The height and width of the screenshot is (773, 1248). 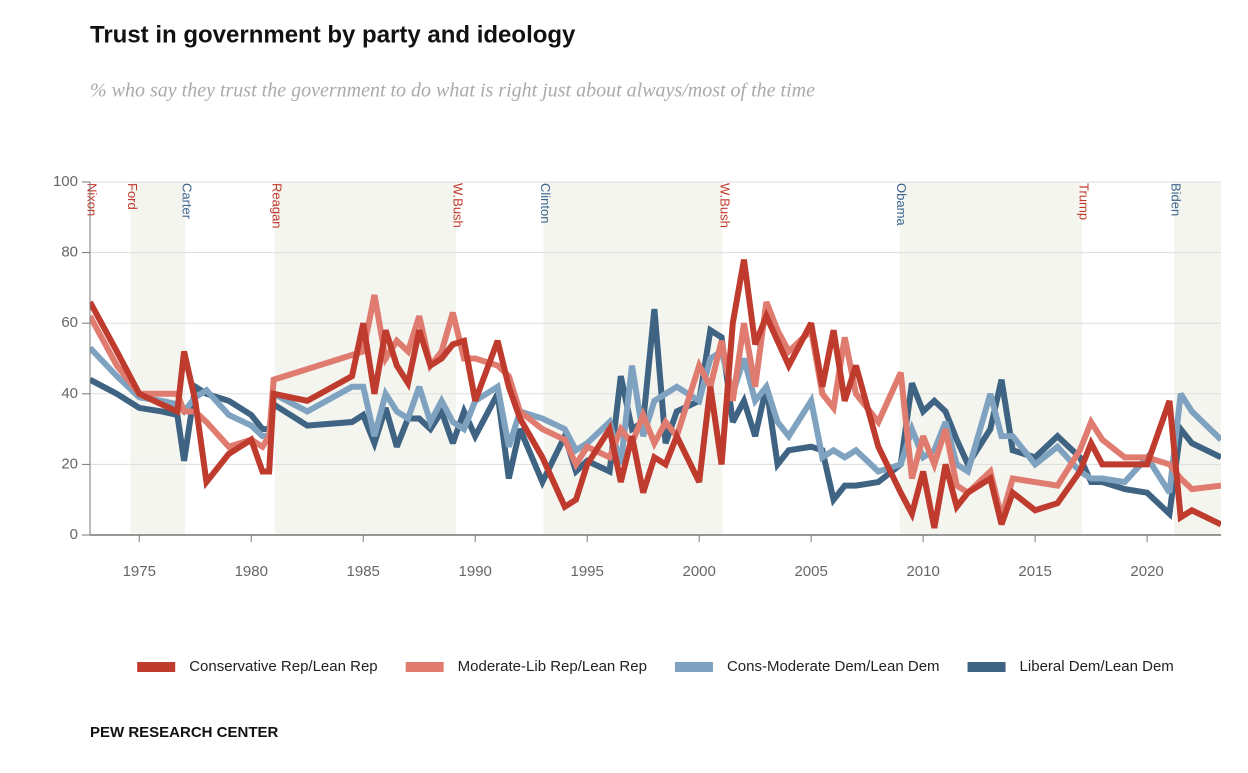 I want to click on x-tick-label: 2015, so click(x=1034, y=571).